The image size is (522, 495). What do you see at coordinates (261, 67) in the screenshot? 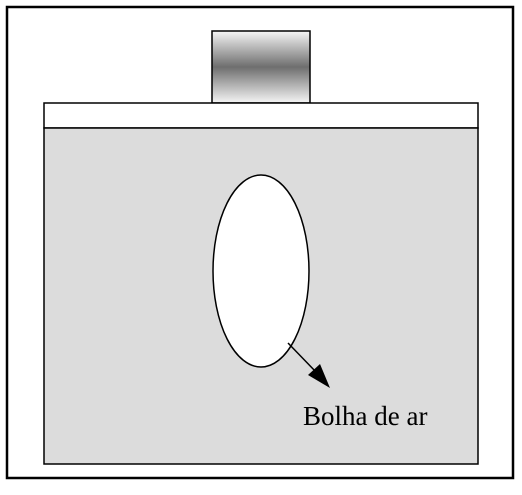
I see `weight-block` at bounding box center [261, 67].